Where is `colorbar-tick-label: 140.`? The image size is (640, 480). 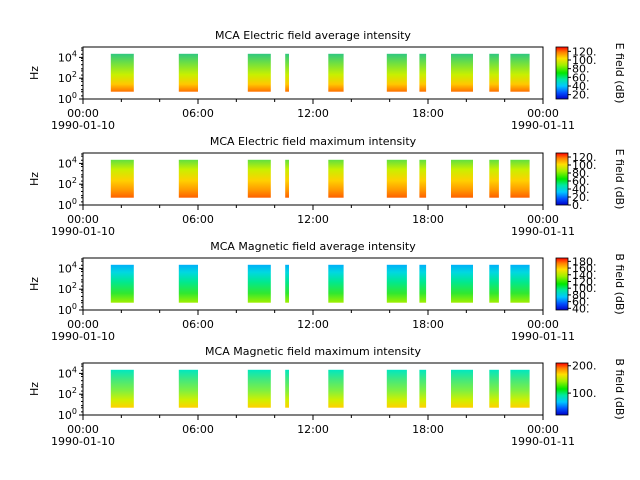
colorbar-tick-label: 140. is located at coordinates (584, 275).